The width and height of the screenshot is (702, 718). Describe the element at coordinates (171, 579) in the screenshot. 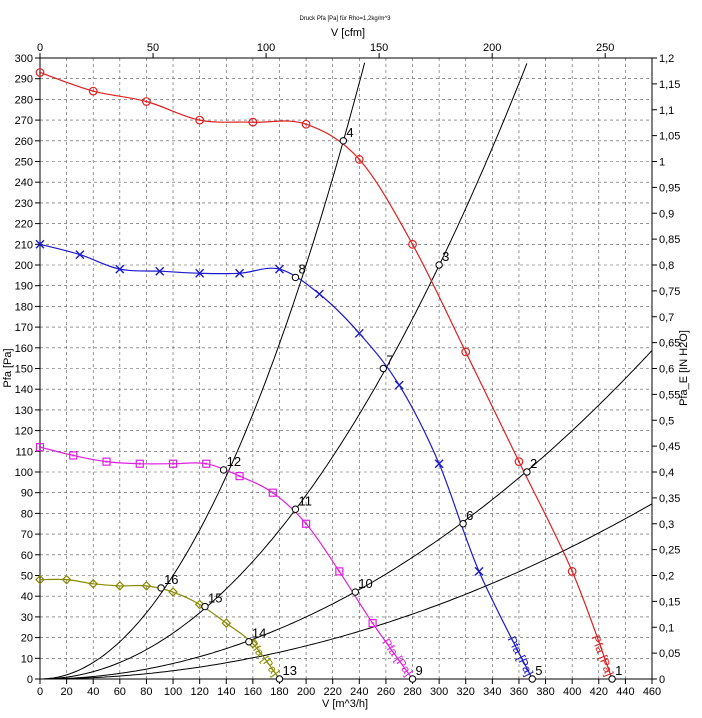

I see `operating-point-label: 16` at that location.